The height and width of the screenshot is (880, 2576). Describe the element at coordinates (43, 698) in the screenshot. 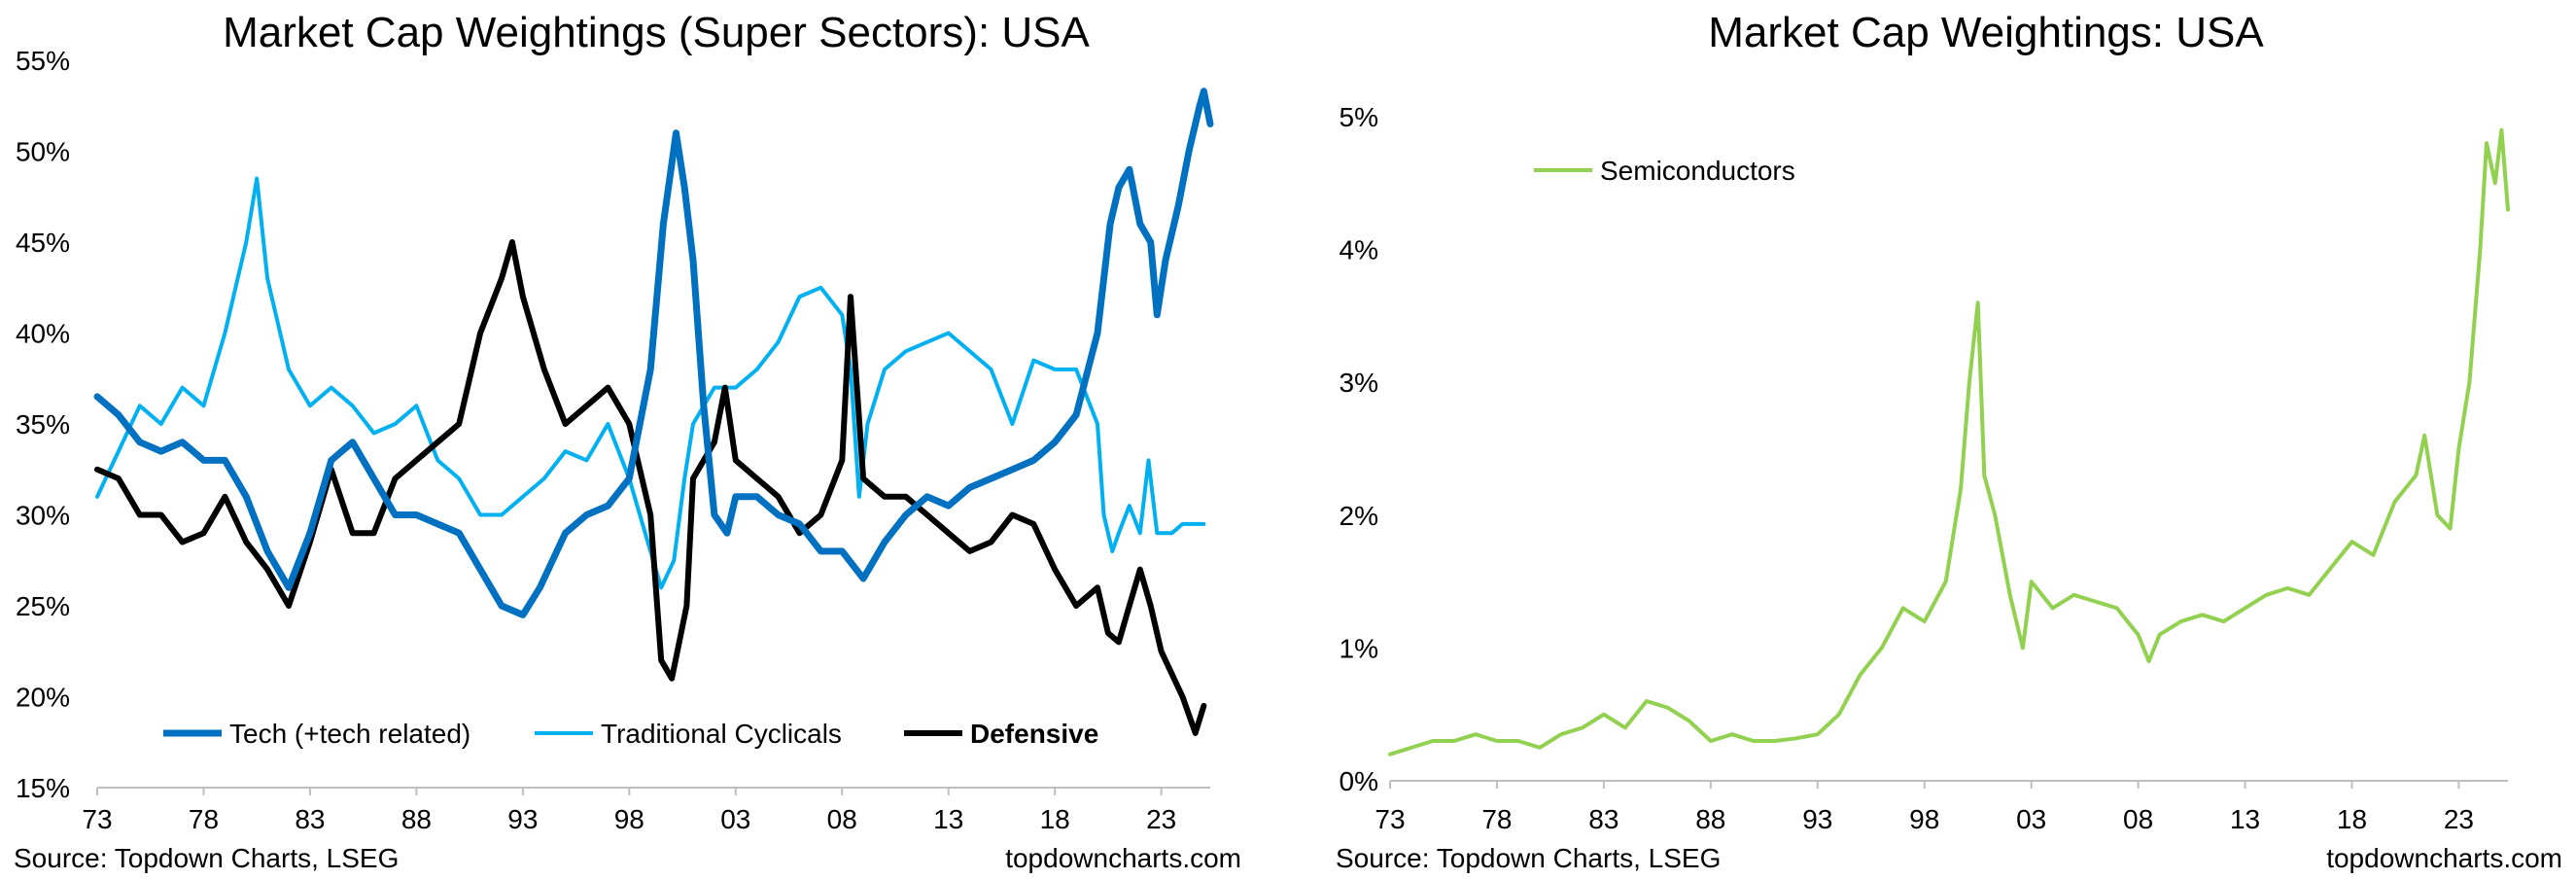

I see `left-y-tick-label: 20%` at that location.